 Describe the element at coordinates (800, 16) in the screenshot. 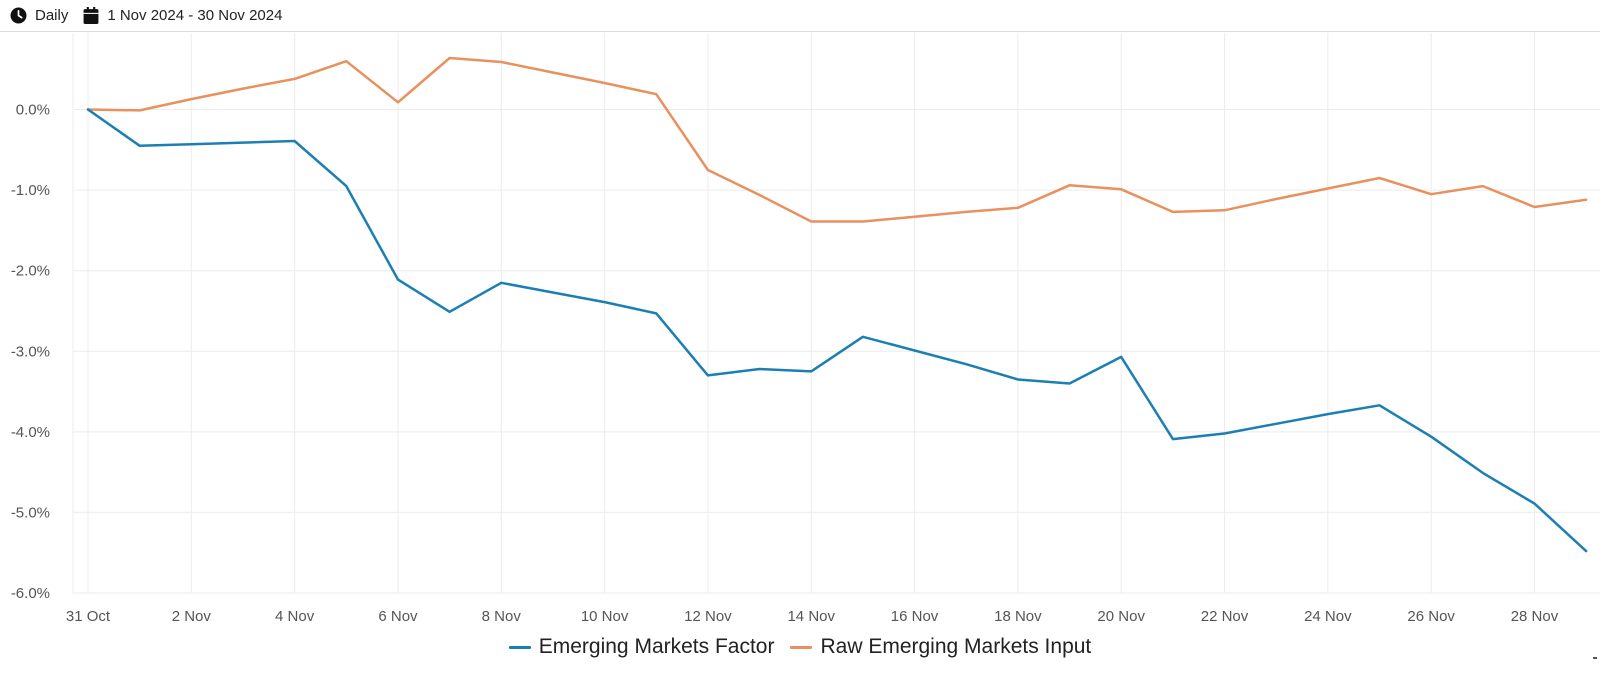

I see `chart-toolbar: Daily 1 Nov 2024 - 30 Nov 2024` at that location.